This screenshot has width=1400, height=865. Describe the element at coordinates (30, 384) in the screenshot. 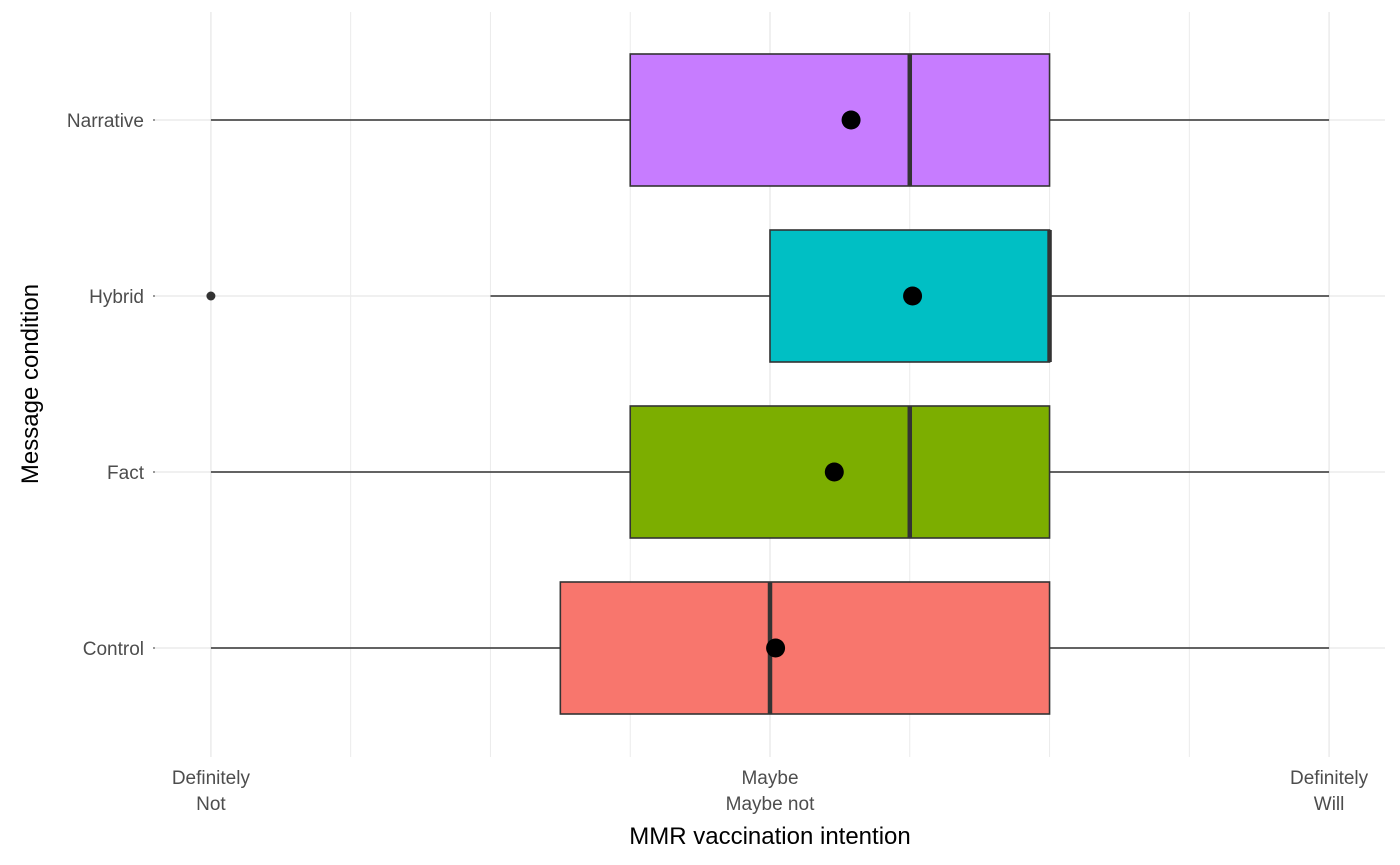

I see `y-axis-title: Message condition` at that location.